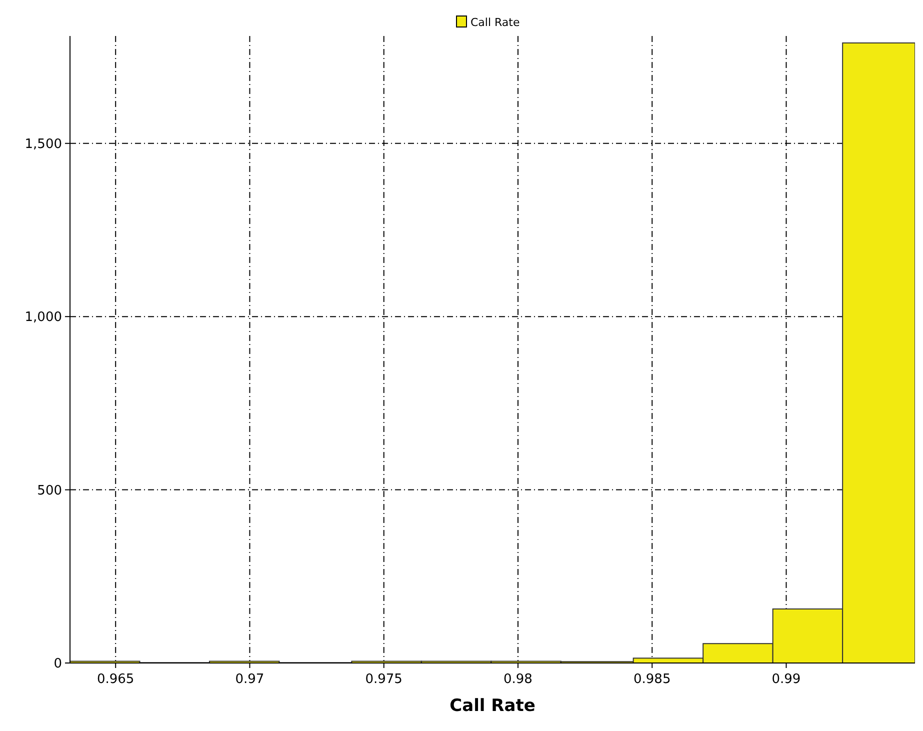 The width and height of the screenshot is (923, 731). What do you see at coordinates (58, 664) in the screenshot?
I see `y-tick-label: 0` at bounding box center [58, 664].